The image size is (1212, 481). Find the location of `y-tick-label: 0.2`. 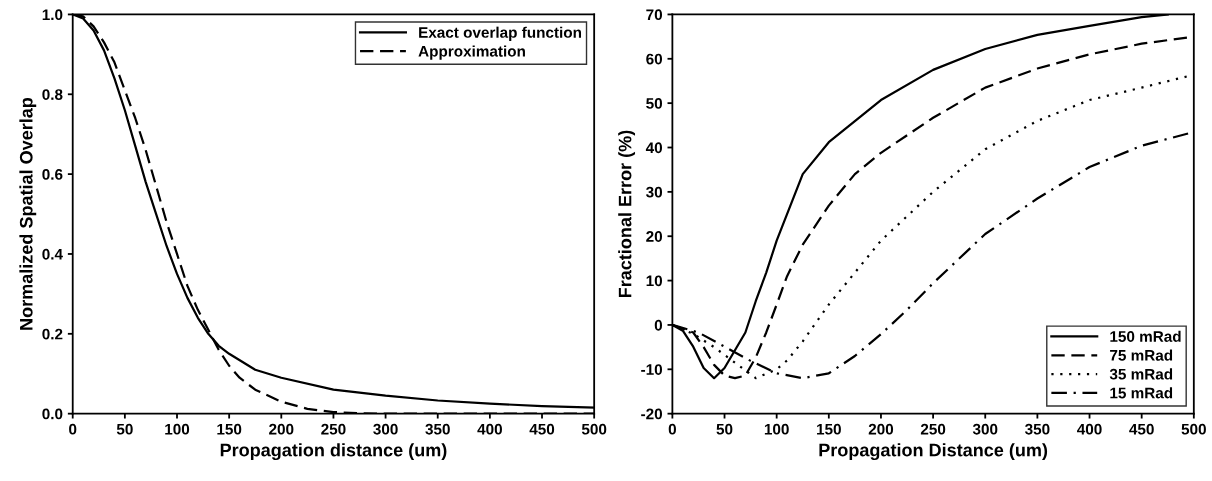

y-tick-label: 0.2 is located at coordinates (52, 334).